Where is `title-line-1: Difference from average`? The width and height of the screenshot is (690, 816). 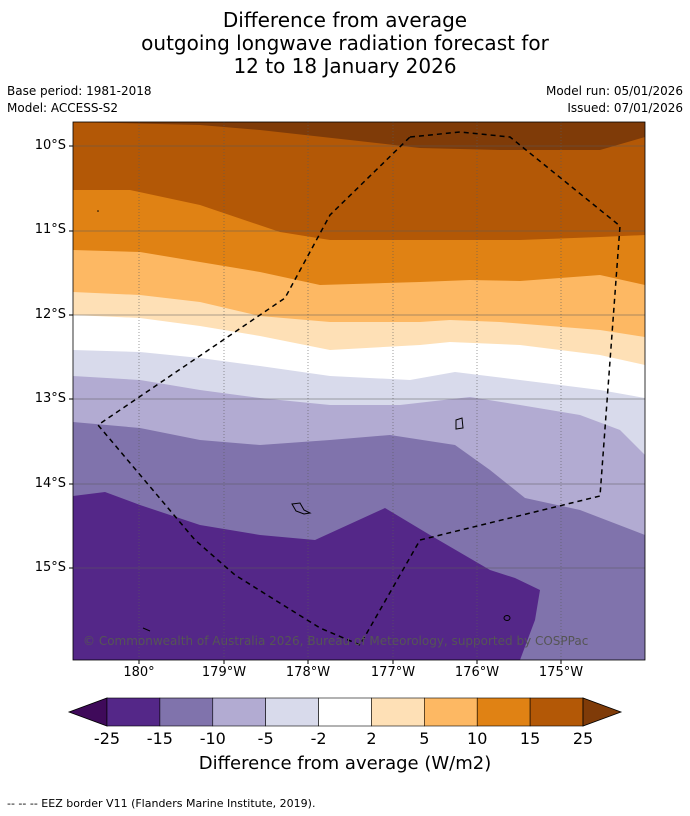
title-line-1: Difference from average is located at coordinates (345, 20).